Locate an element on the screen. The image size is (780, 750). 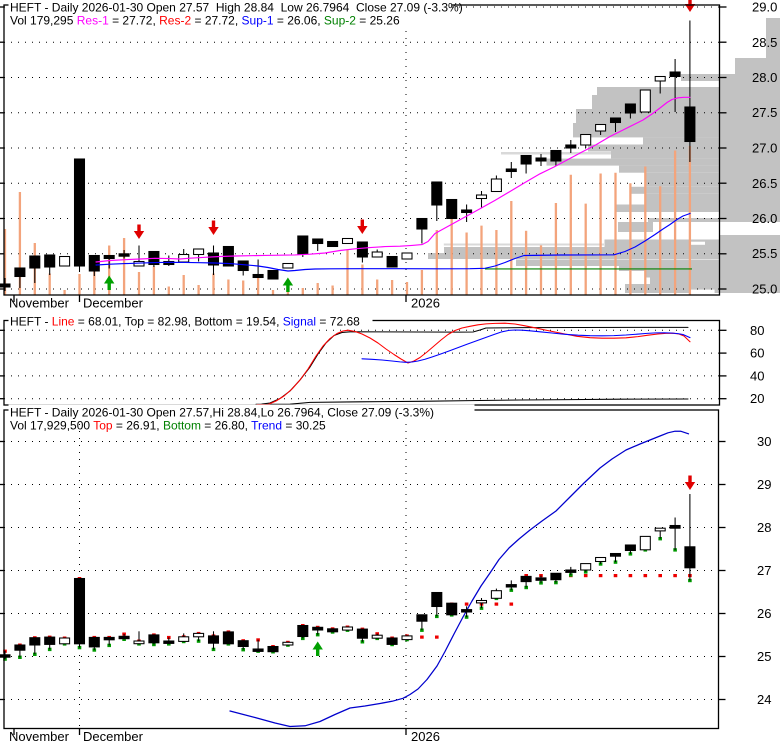
svg-text: 28 is located at coordinates (764, 527).